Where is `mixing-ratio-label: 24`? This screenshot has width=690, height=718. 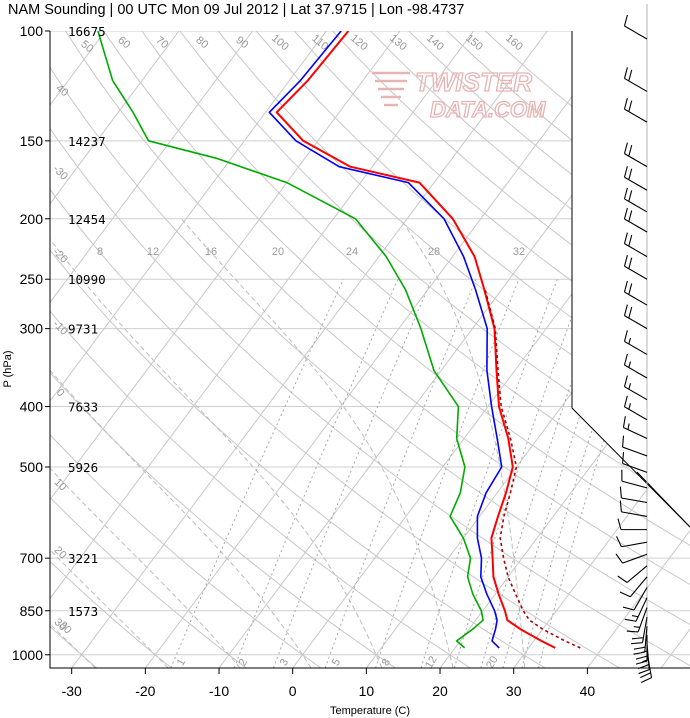
mixing-ratio-label: 24 is located at coordinates (352, 252).